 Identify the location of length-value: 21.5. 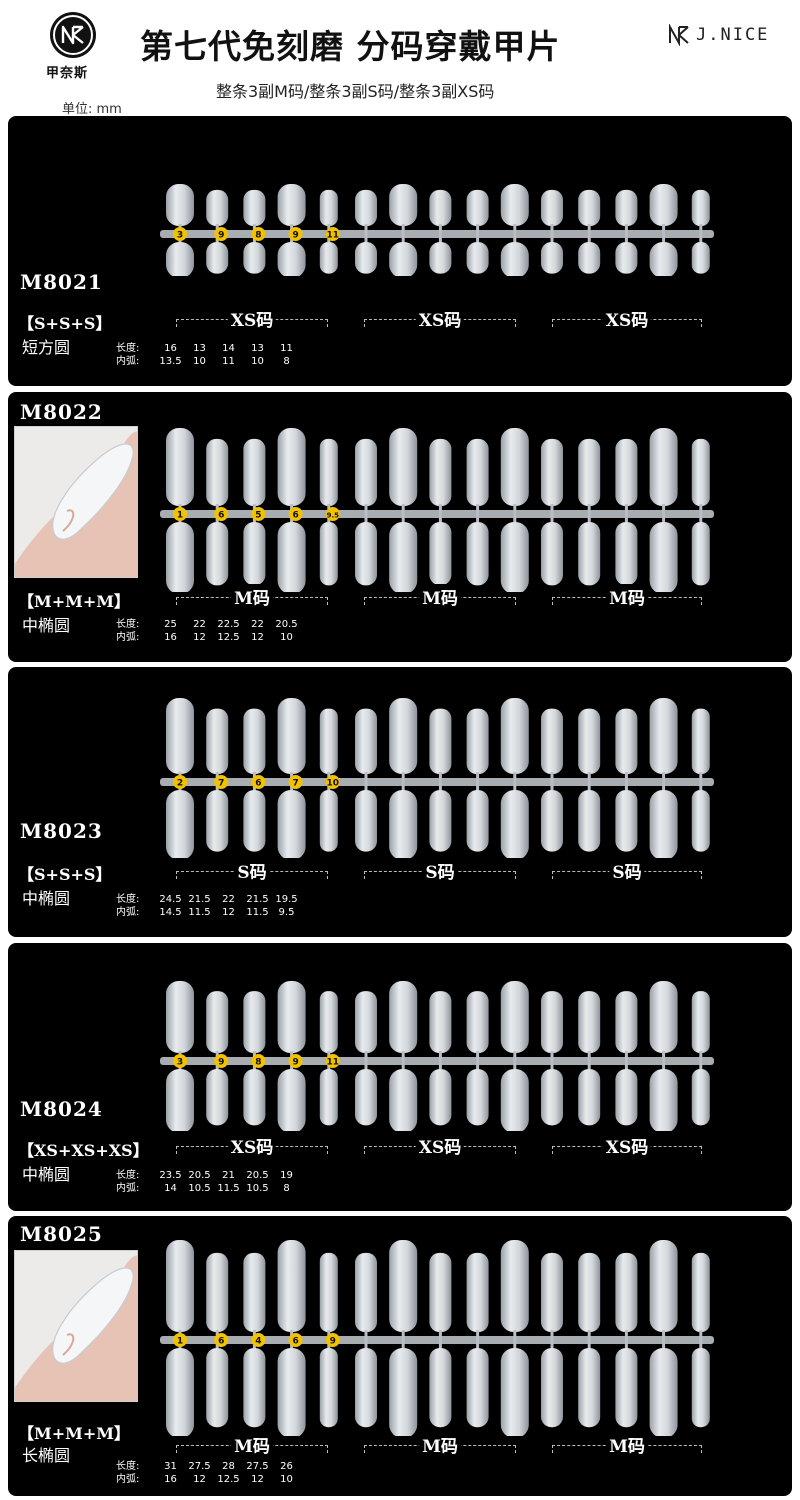
(257, 899).